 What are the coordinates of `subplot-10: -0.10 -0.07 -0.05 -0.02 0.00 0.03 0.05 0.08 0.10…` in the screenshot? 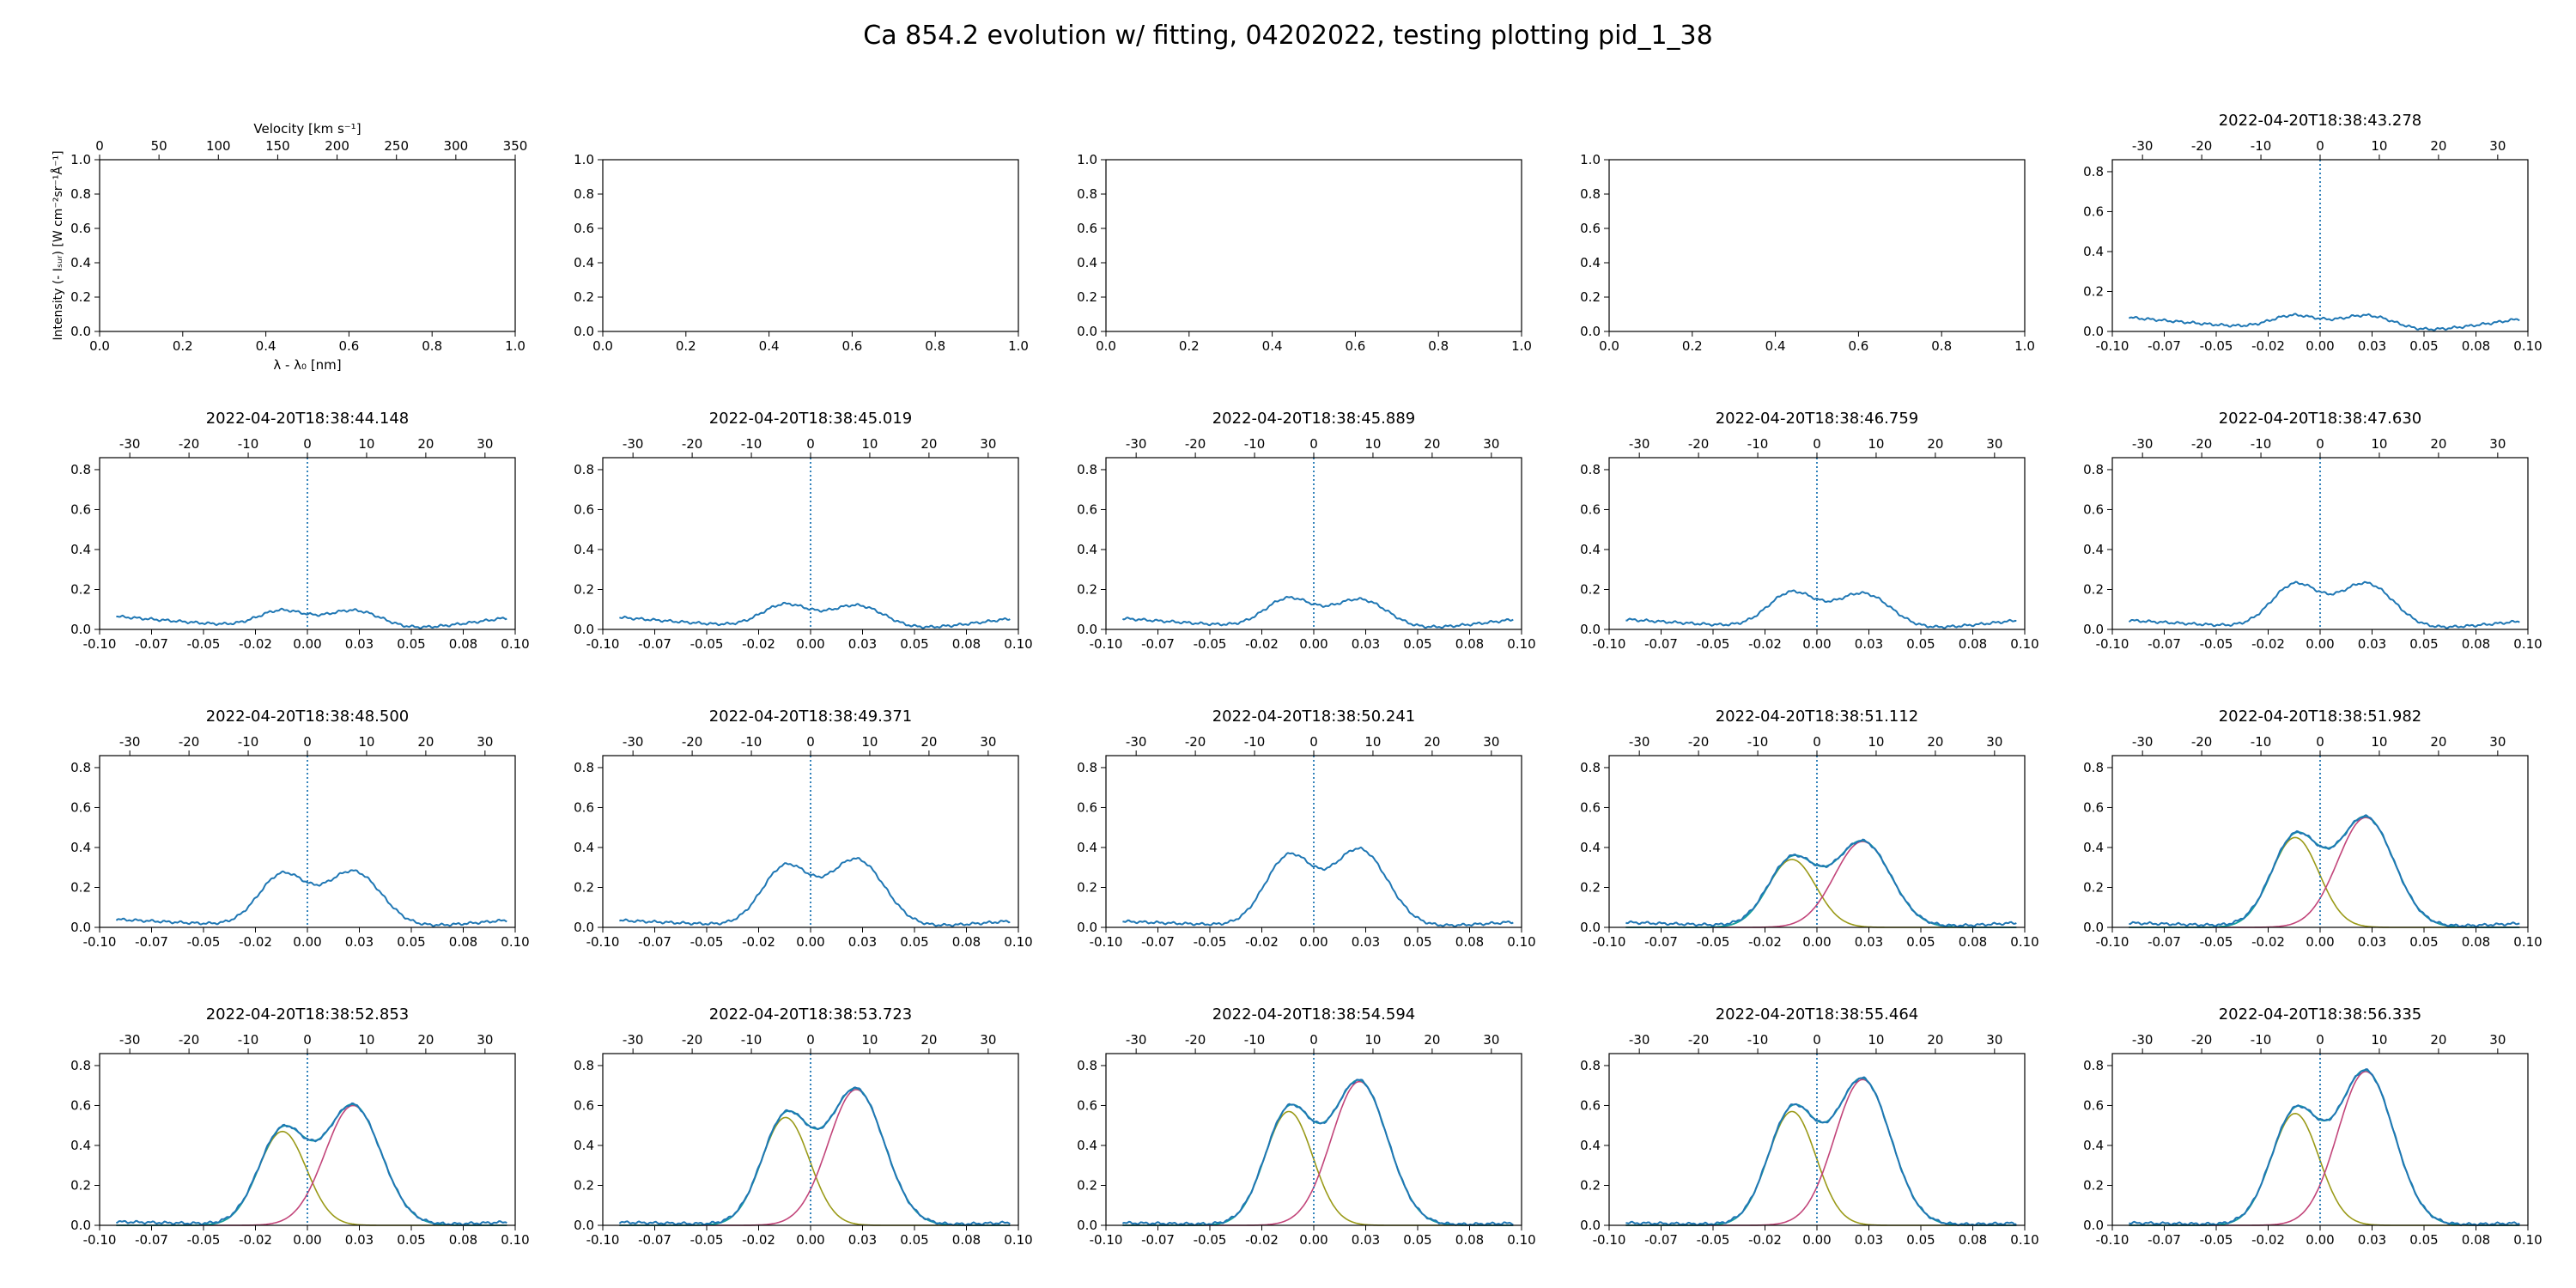 It's located at (2313, 531).